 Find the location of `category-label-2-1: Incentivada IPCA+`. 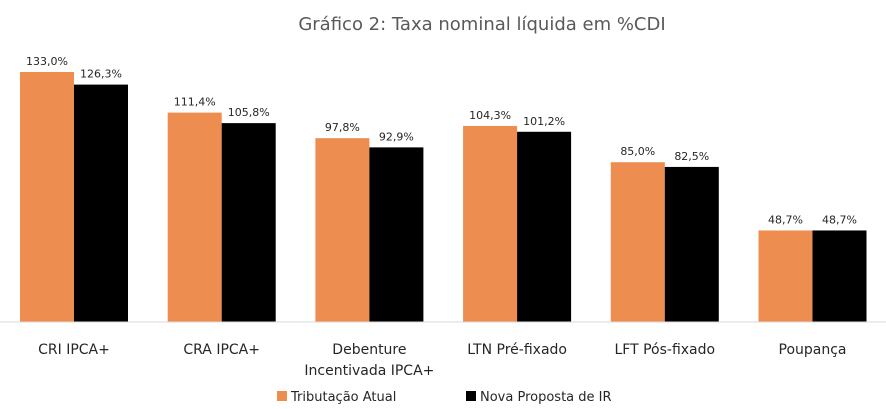

category-label-2-1: Incentivada IPCA+ is located at coordinates (369, 371).